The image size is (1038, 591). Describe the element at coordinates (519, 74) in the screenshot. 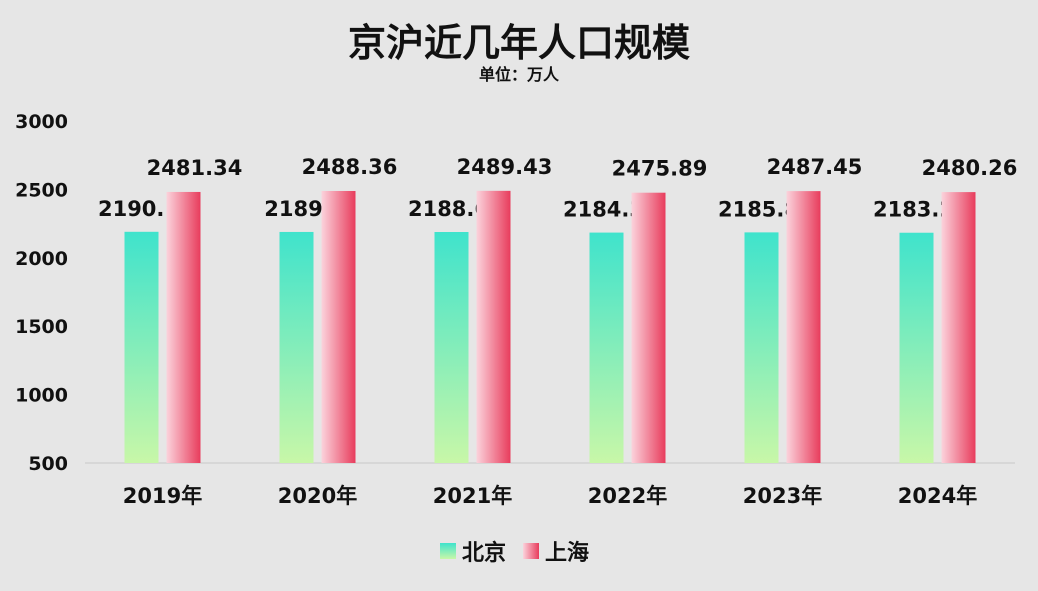

I see `chart-subtitle: 单位：万人` at that location.